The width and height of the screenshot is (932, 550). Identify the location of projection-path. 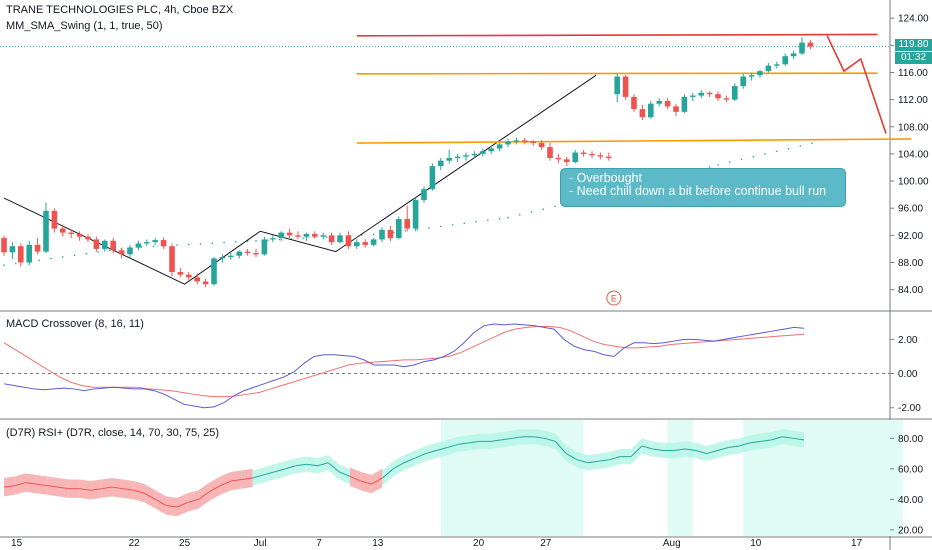
(856, 84).